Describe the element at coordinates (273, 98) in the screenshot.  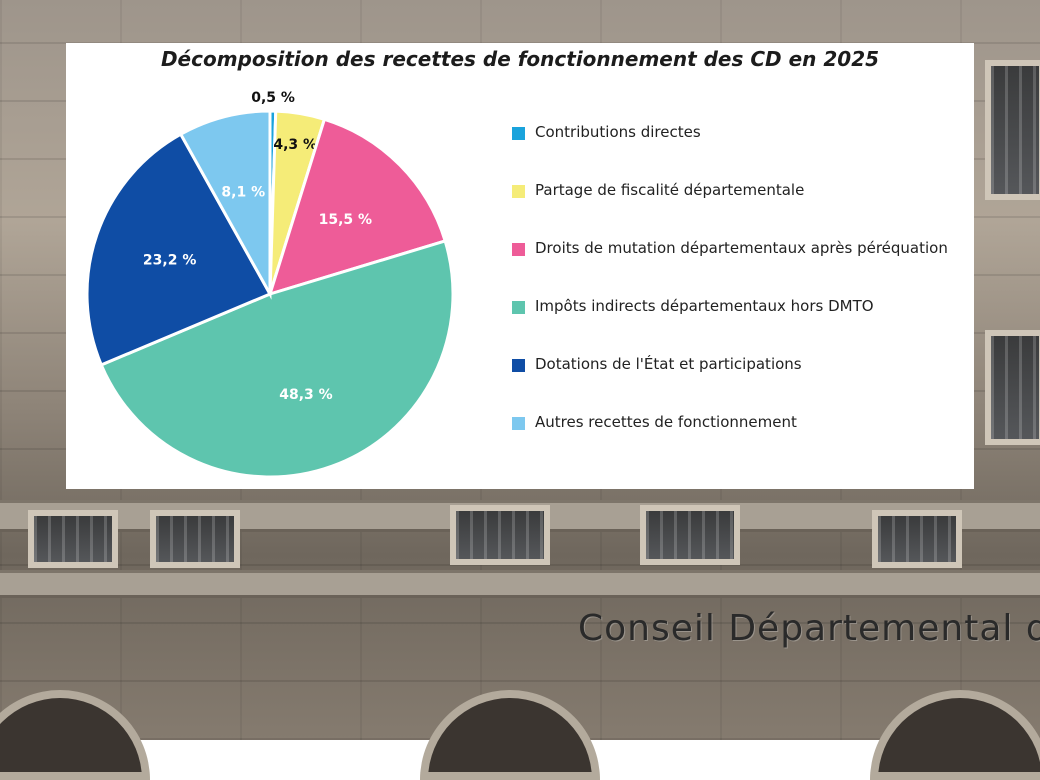
I see `slice-data-label: 0,5 %` at that location.